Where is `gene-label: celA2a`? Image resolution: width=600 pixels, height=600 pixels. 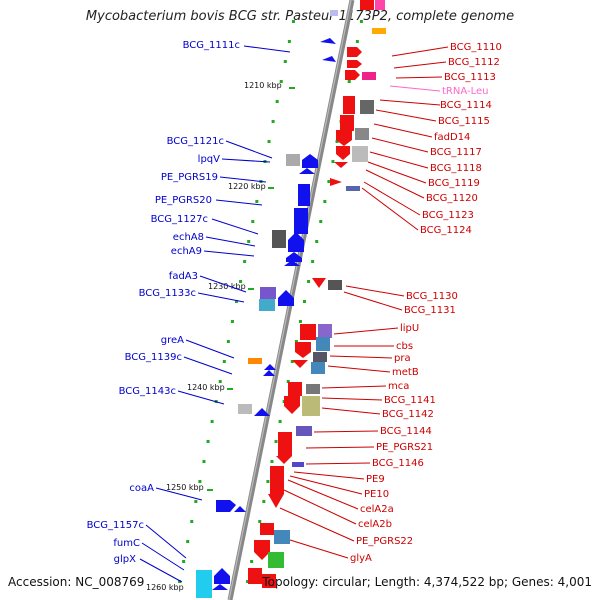
gene-label: celA2a is located at coordinates (377, 509).